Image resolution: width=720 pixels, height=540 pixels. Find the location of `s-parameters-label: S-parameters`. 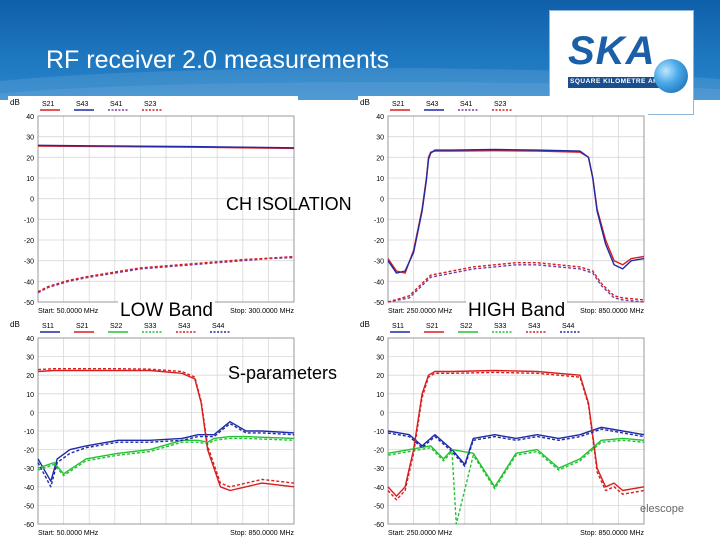

s-parameters-label: S-parameters is located at coordinates (283, 373).